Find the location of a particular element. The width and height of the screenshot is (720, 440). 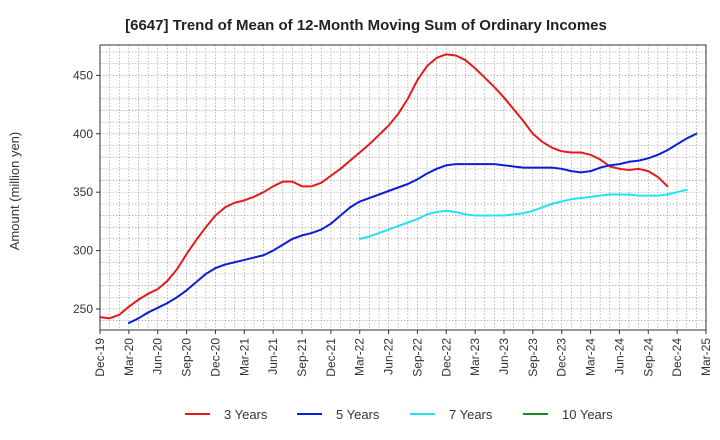

x-tick-label: Mar-24 is located at coordinates (591, 357).